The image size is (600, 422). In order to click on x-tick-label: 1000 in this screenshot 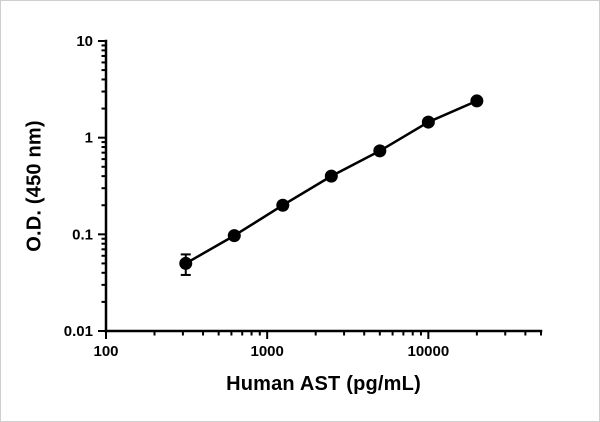, I will do `click(266, 351)`.